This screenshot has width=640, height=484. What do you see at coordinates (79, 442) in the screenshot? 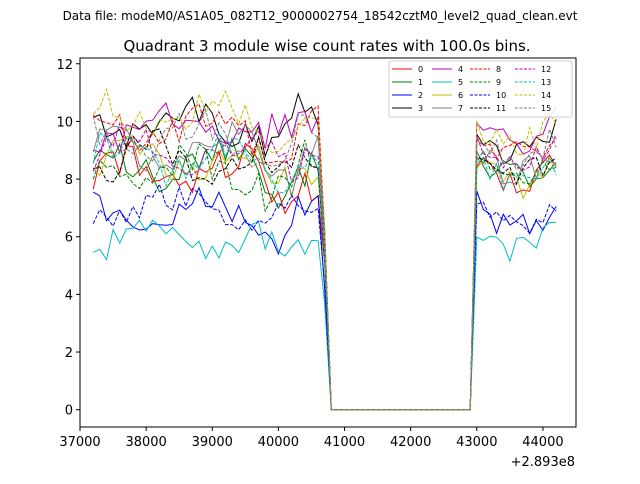
I see `x-tick-label: 37000` at bounding box center [79, 442].